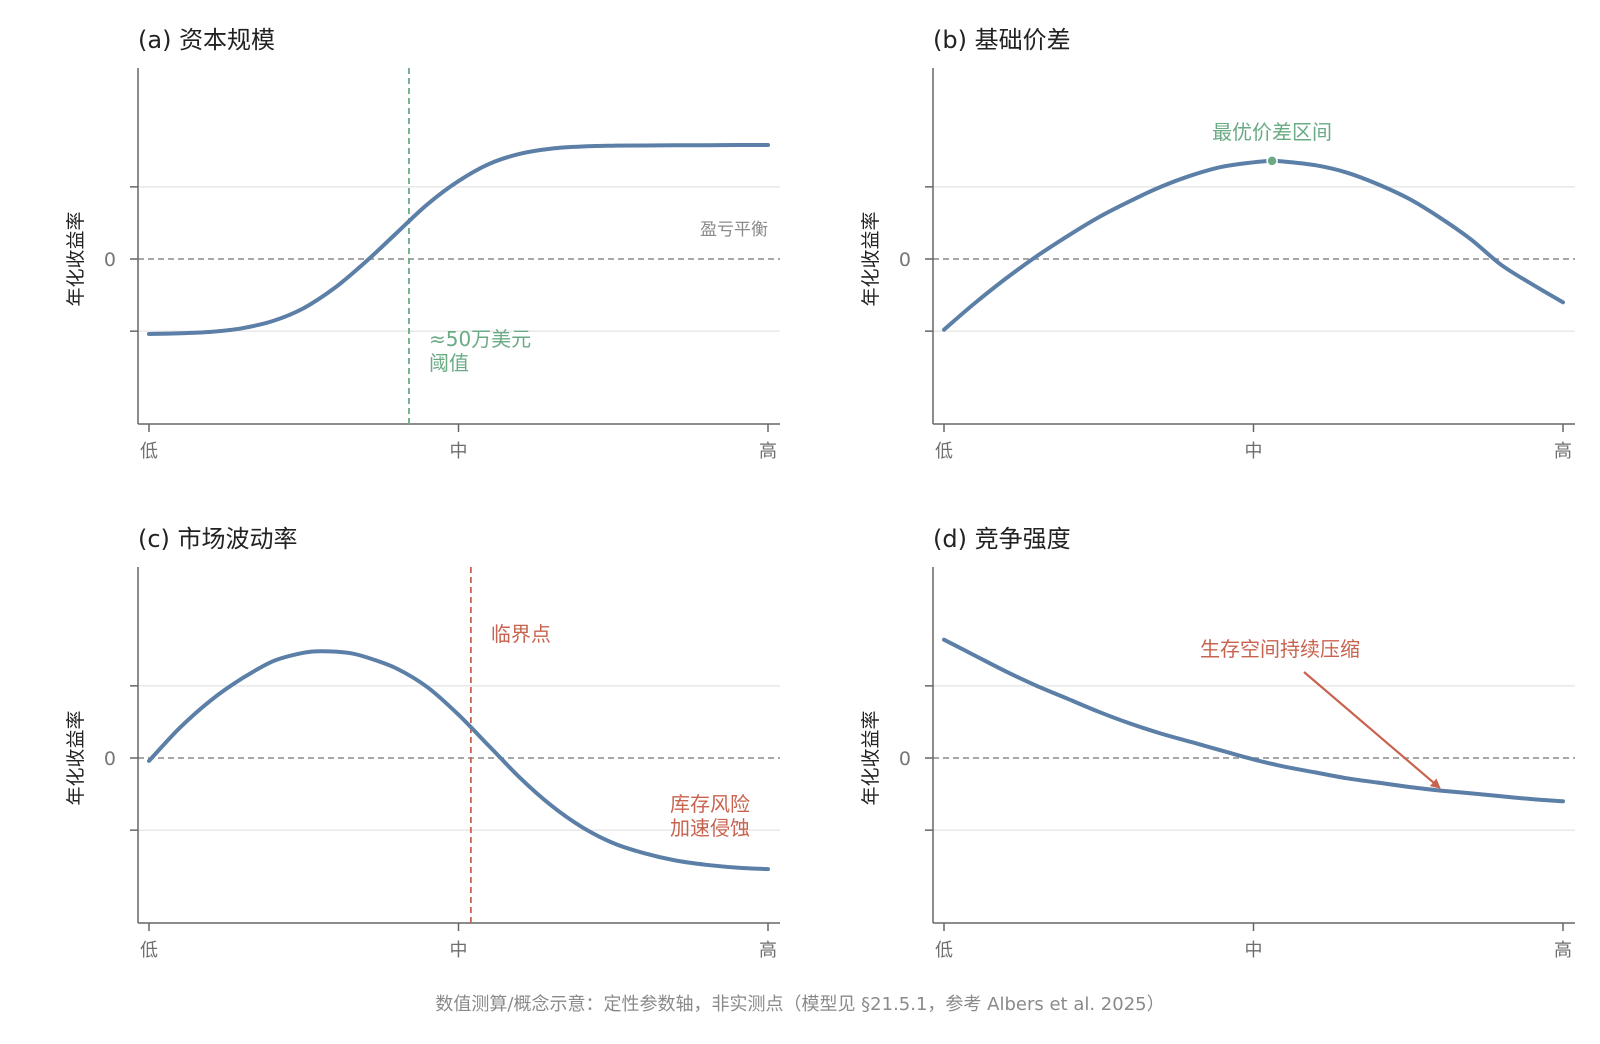 This screenshot has width=1600, height=1044. What do you see at coordinates (1002, 40) in the screenshot?
I see `panel-title: (b) 基础价差` at bounding box center [1002, 40].